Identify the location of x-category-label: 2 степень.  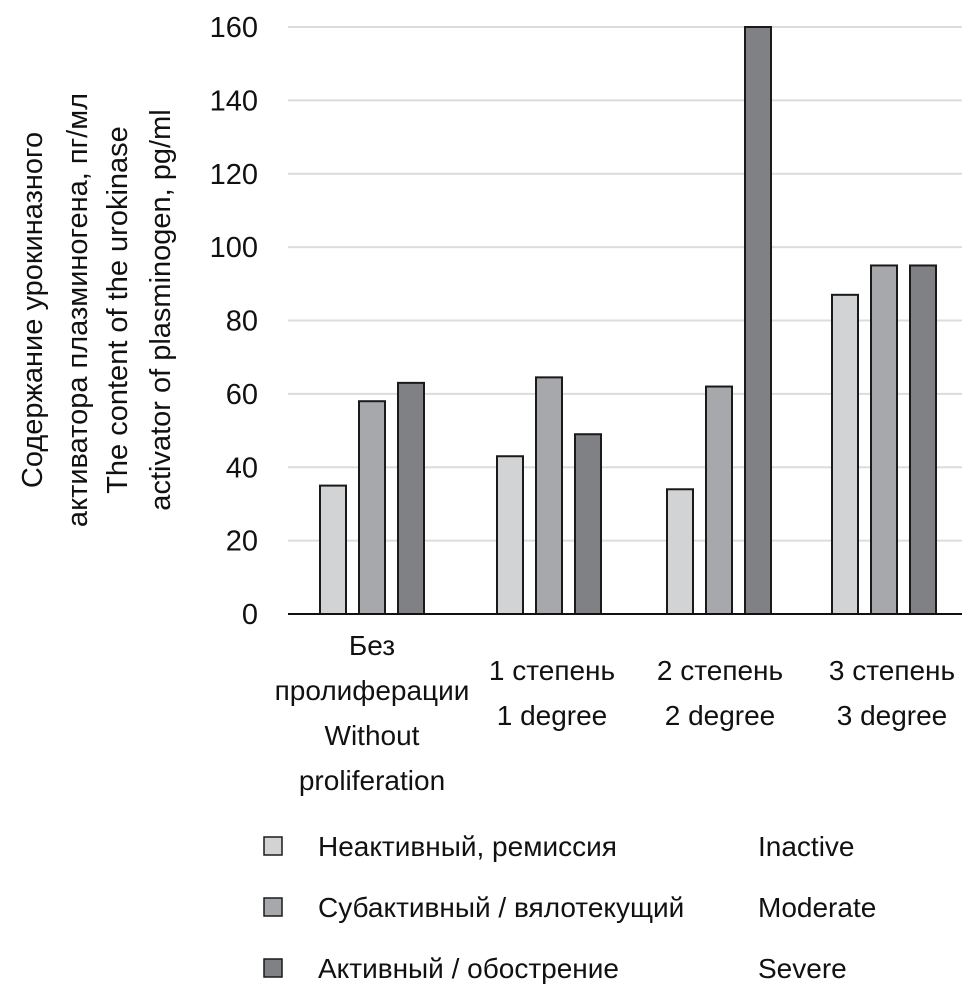
(720, 670).